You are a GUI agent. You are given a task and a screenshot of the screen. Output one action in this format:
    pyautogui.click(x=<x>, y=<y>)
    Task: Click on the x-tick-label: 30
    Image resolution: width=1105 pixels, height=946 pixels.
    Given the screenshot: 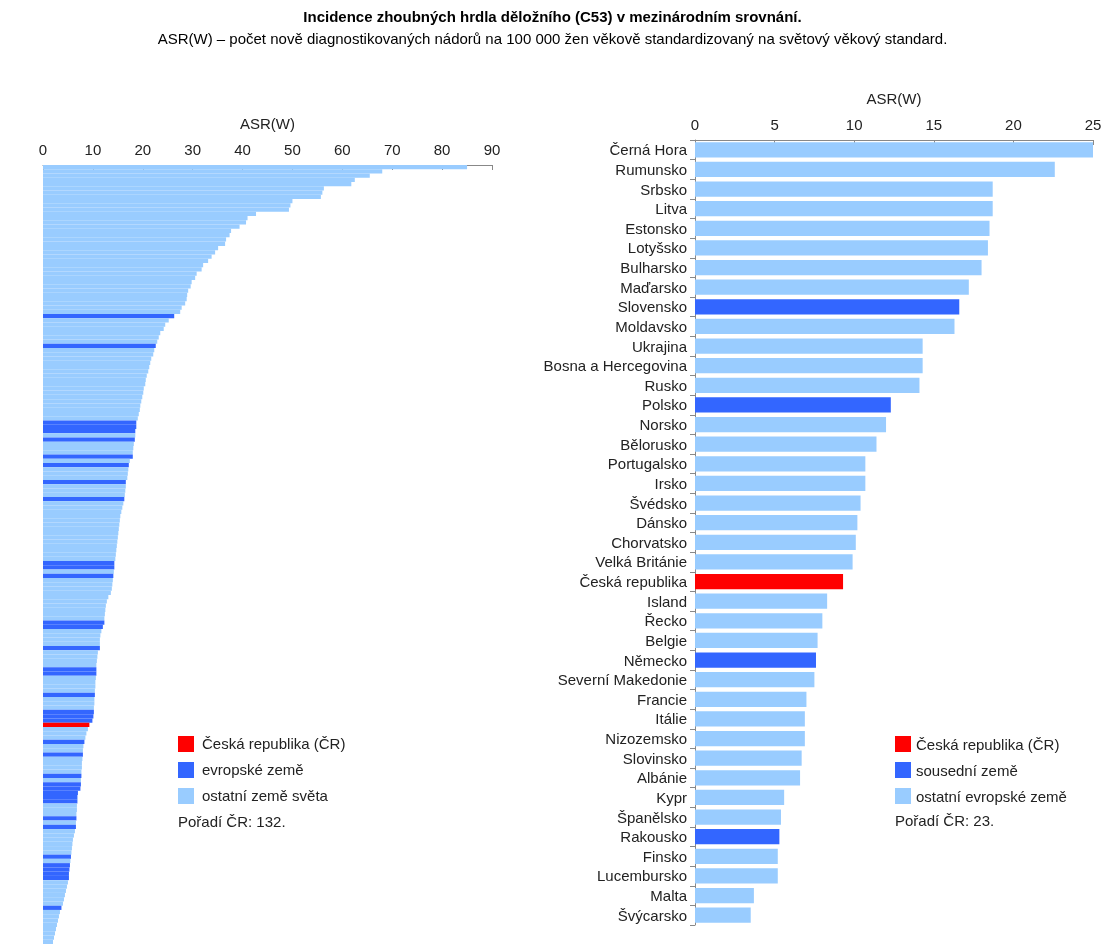 What is the action you would take?
    pyautogui.click(x=193, y=149)
    